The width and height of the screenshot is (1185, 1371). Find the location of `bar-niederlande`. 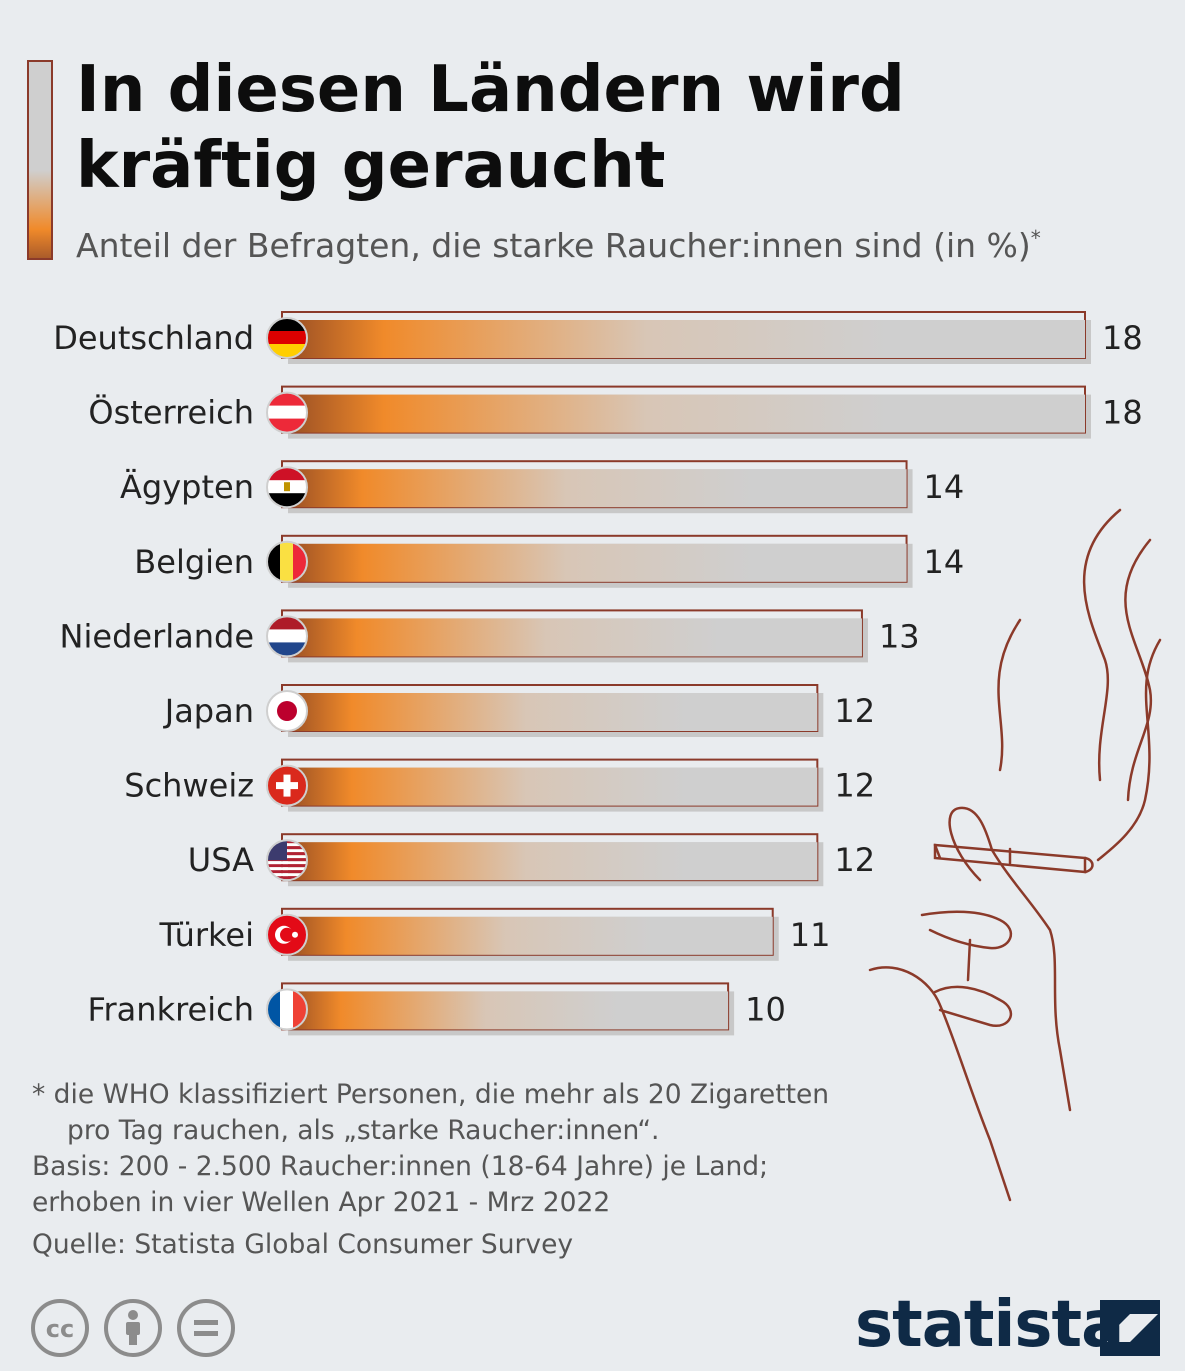

bar-niederlande is located at coordinates (575, 637).